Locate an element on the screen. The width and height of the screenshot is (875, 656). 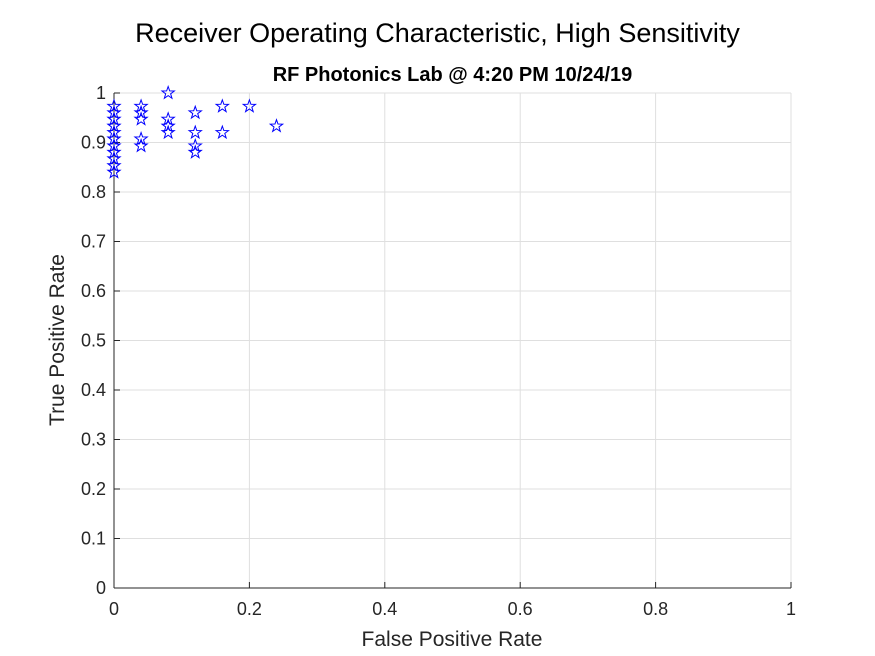
y-tick-label: 0.3 is located at coordinates (93, 440).